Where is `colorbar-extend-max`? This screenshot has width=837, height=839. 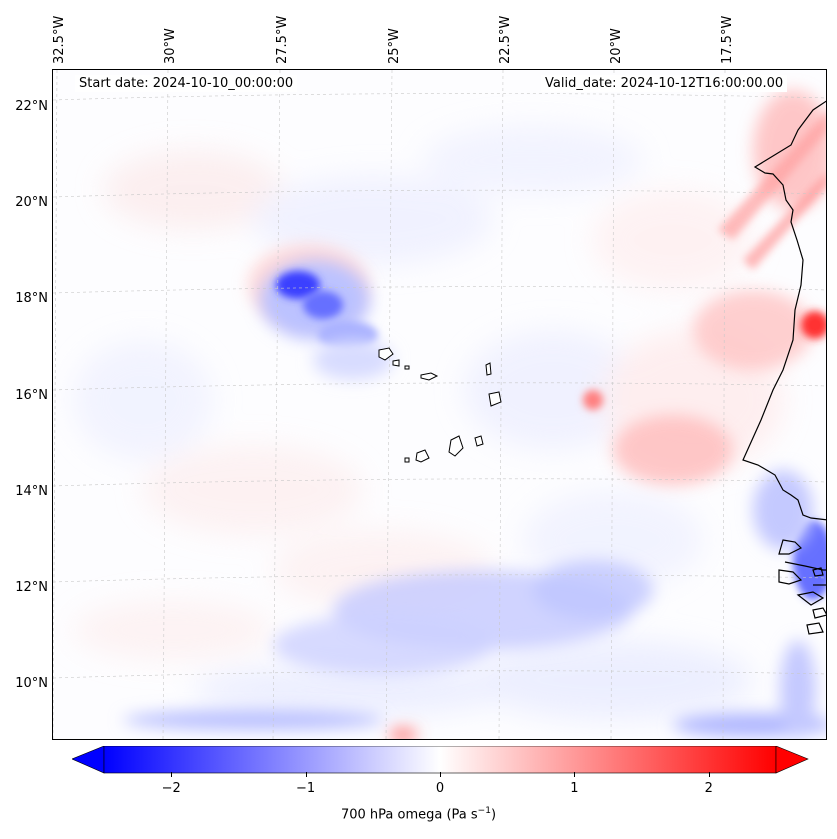
colorbar-extend-max is located at coordinates (792, 759).